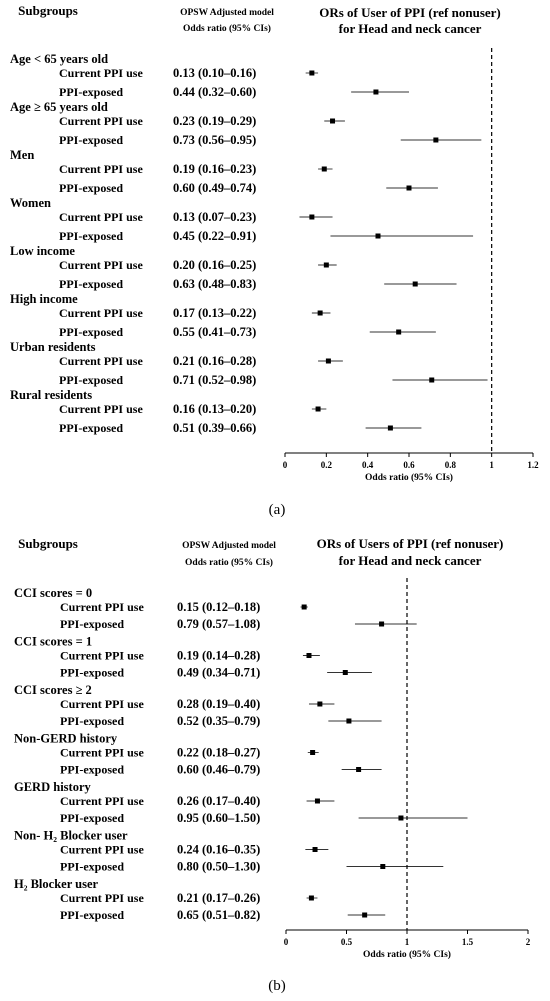  Describe the element at coordinates (218, 753) in the screenshot. I see `odds-ratio-value: 0.22 (0.18–0.27)` at that location.